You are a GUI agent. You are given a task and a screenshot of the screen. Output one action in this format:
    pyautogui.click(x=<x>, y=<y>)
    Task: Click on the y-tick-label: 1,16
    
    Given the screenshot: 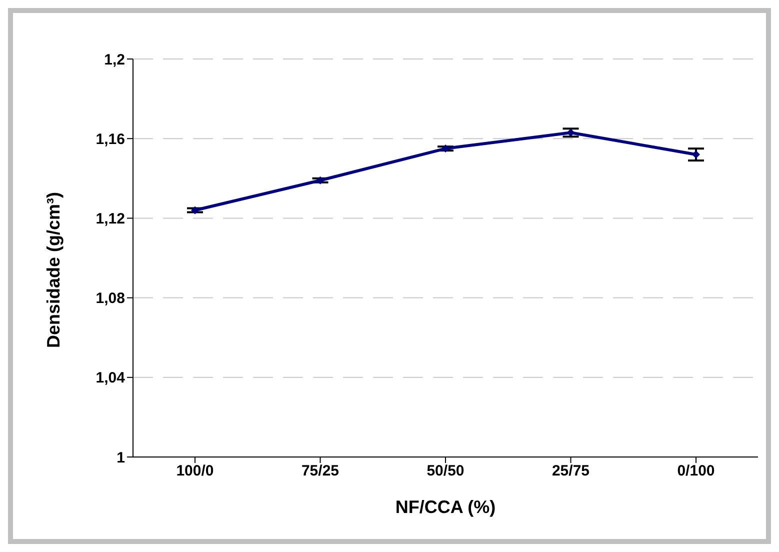 What is the action you would take?
    pyautogui.click(x=110, y=139)
    